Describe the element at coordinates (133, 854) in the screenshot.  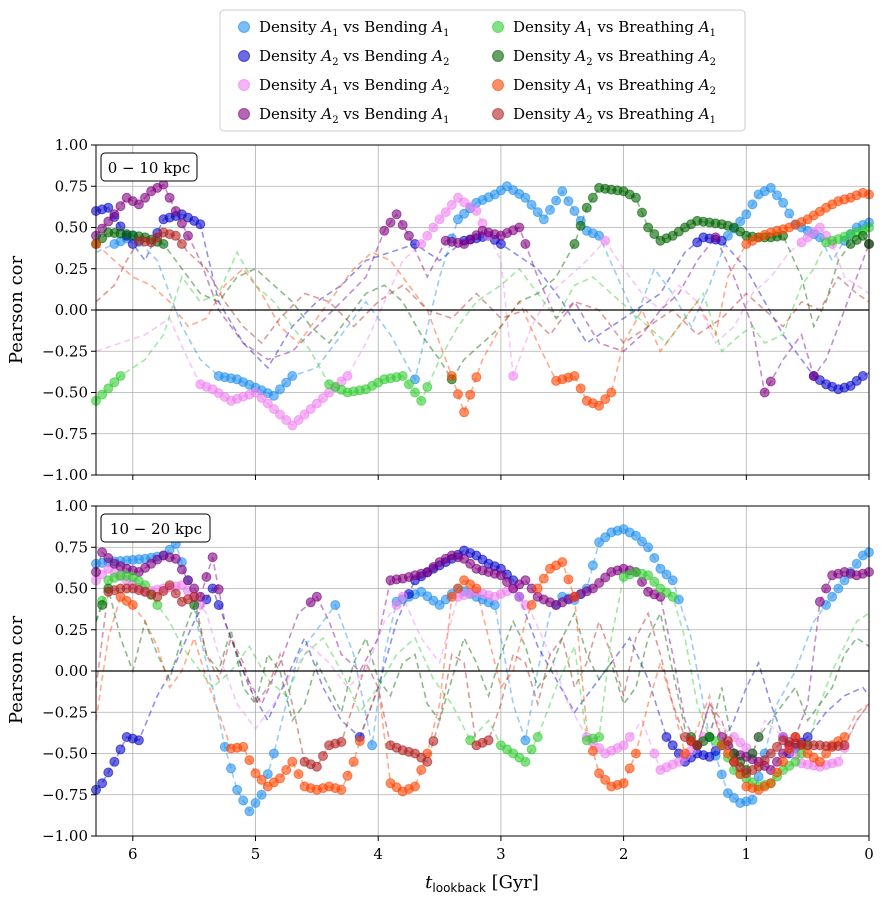
I see `x-tick-label: 6` at that location.